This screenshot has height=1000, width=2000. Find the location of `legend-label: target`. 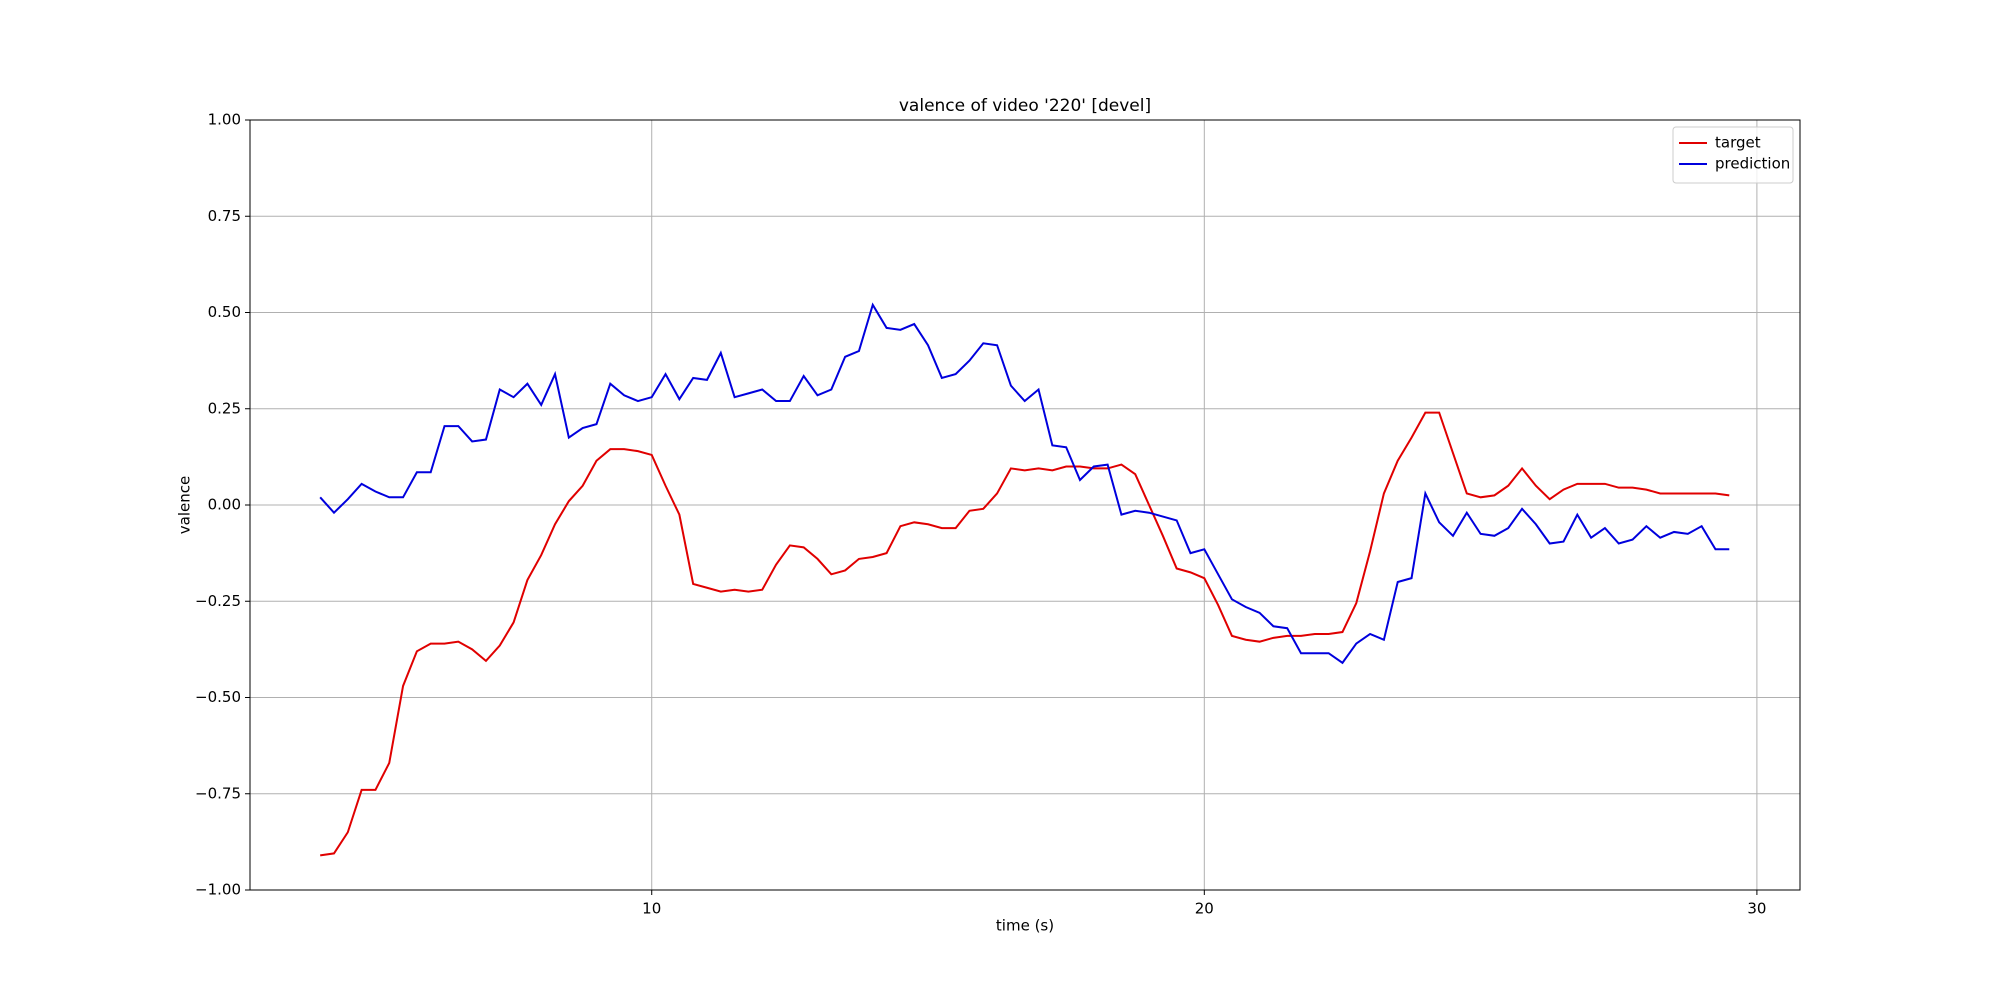

legend-label: target is located at coordinates (1738, 143).